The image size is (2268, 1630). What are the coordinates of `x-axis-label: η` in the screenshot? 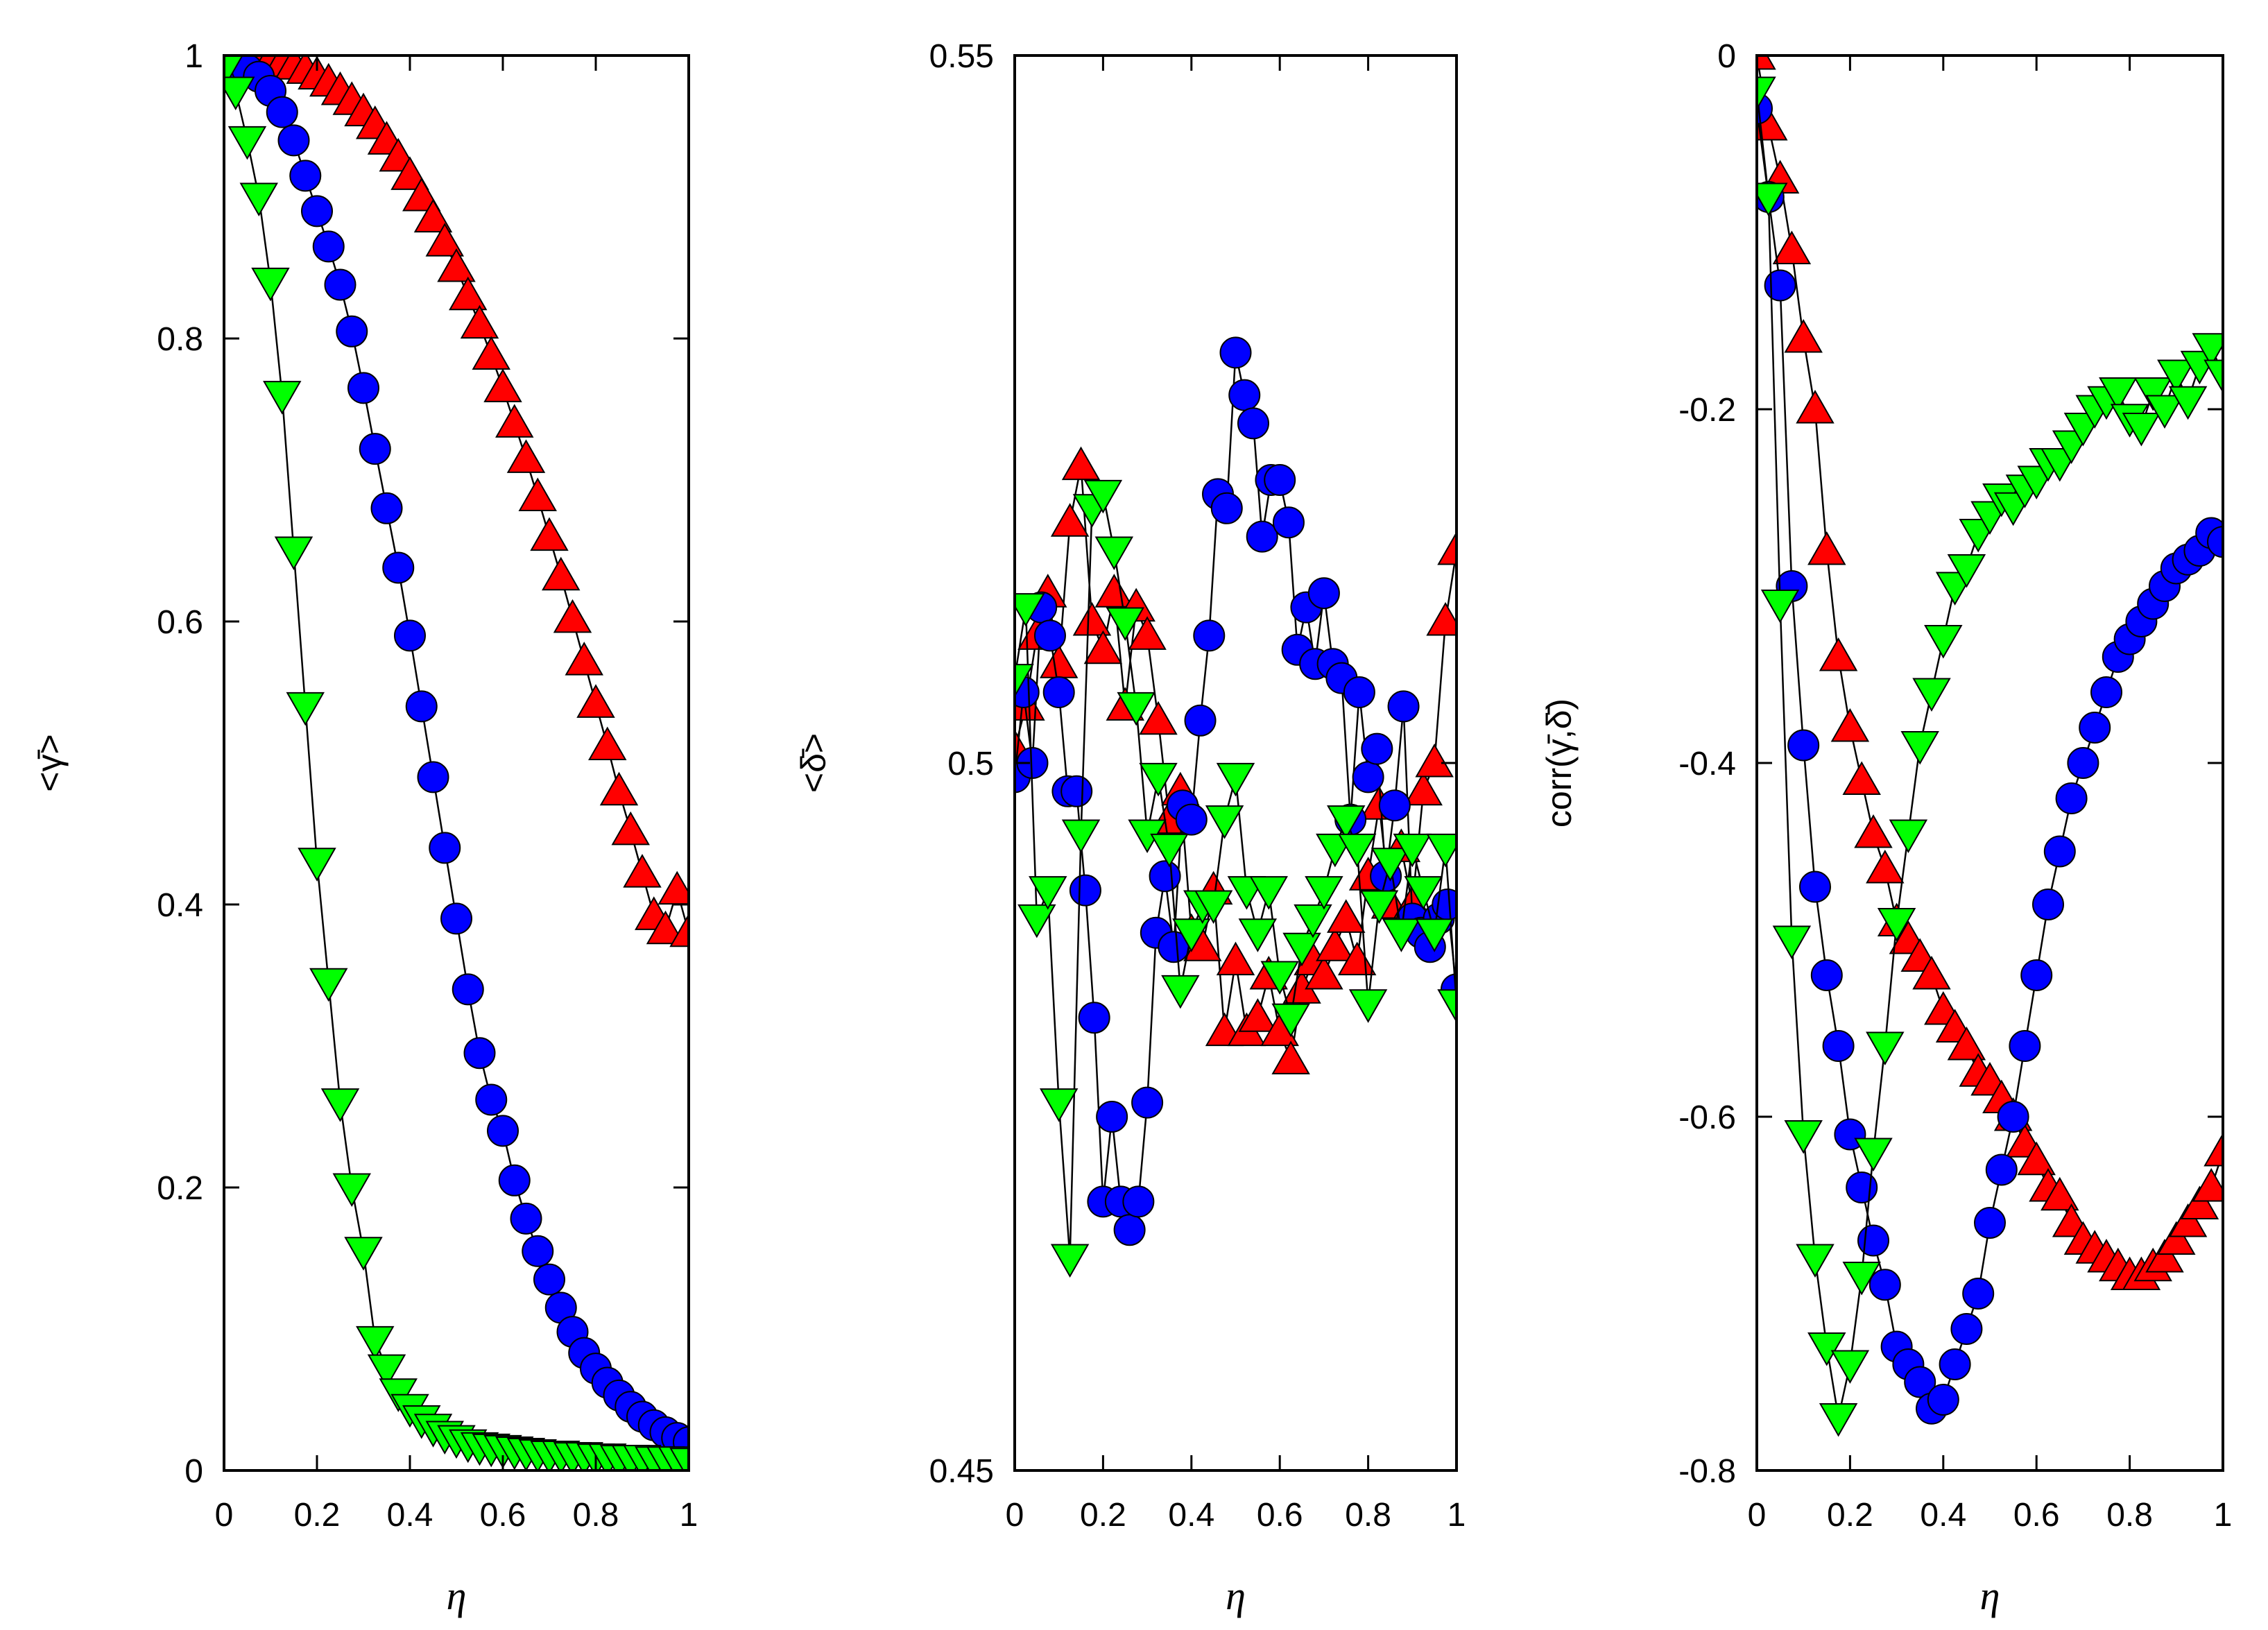 It's located at (1236, 1595).